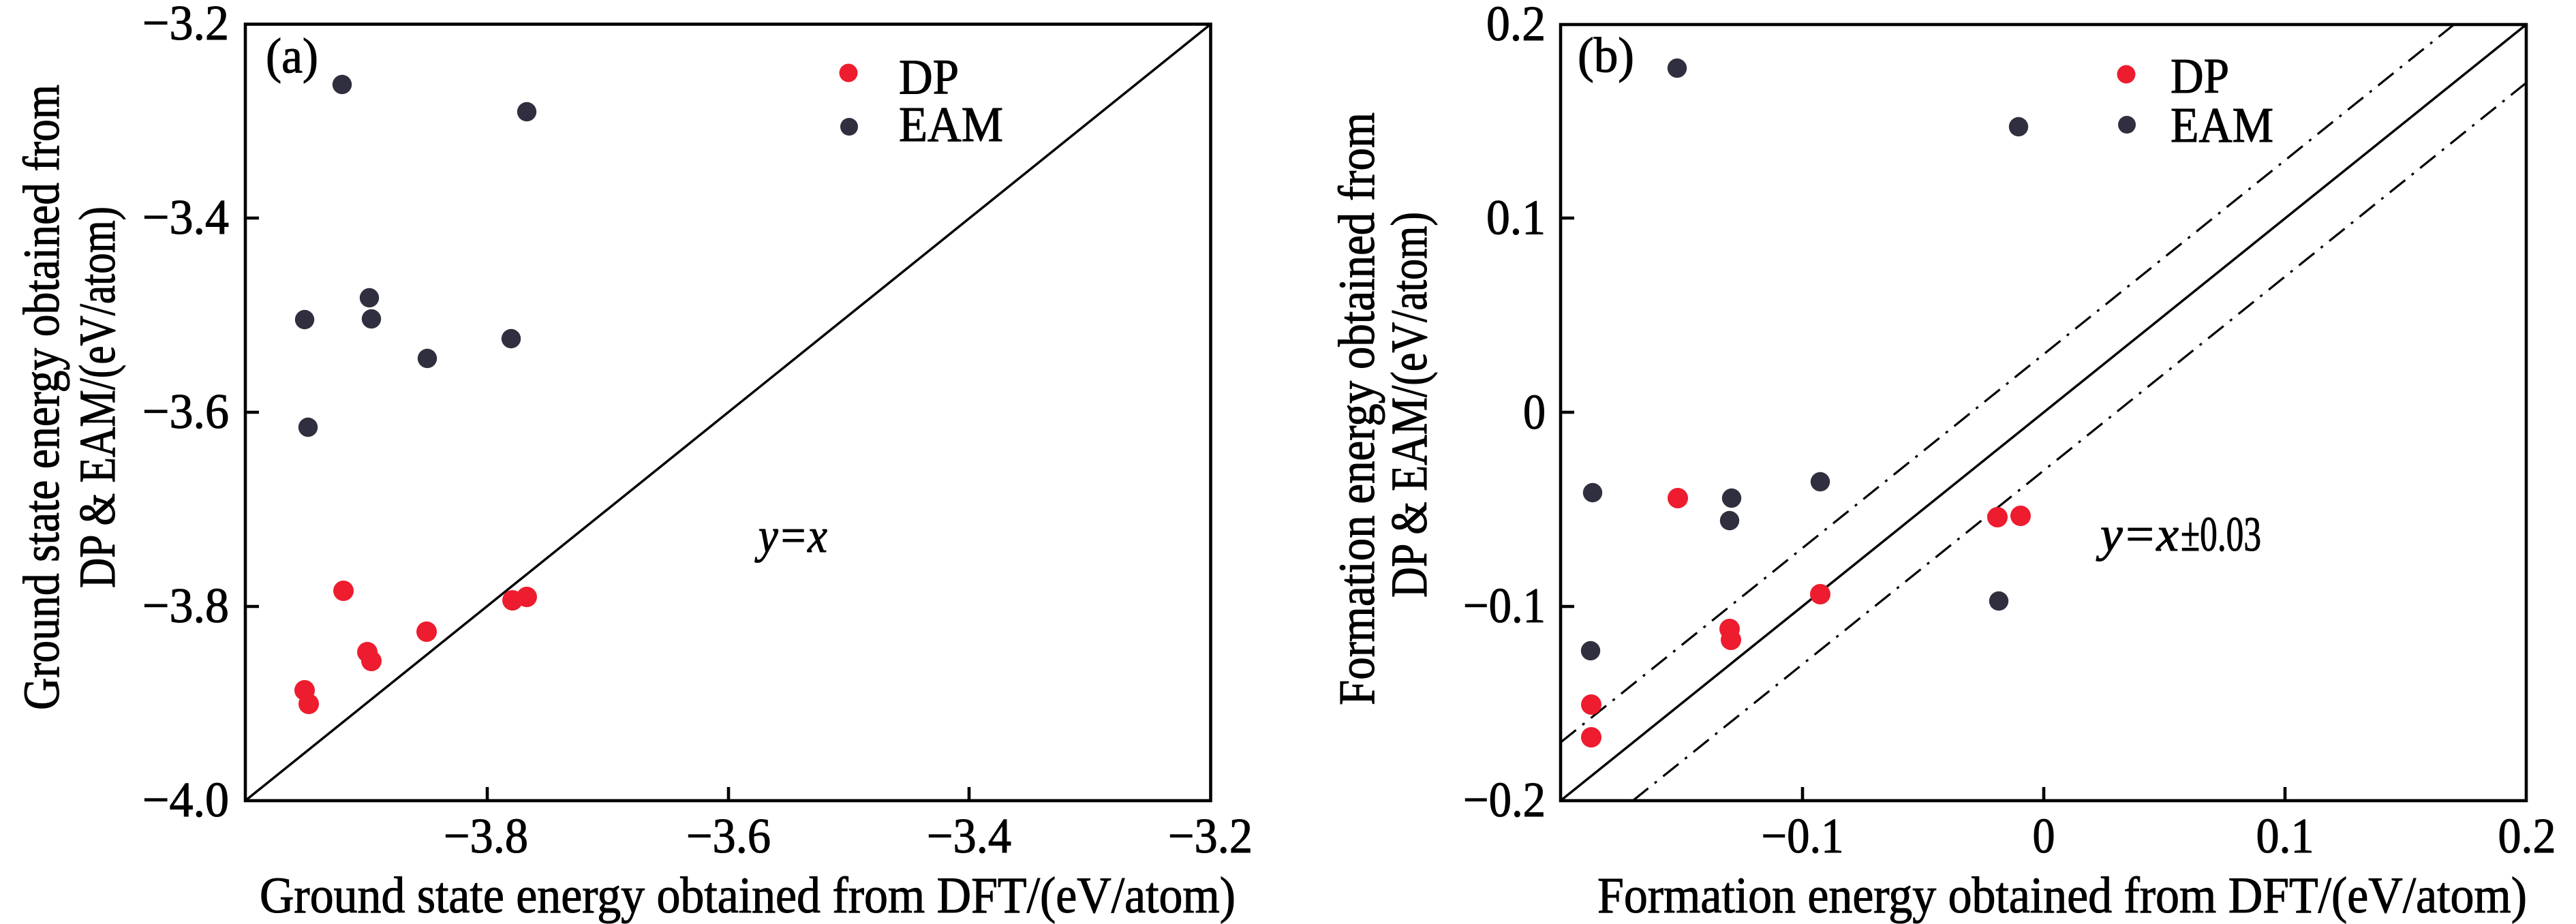 The width and height of the screenshot is (2576, 924). I want to click on svg-text:Ground state energy obtained f: Ground state energy obtained from, so click(42, 397).